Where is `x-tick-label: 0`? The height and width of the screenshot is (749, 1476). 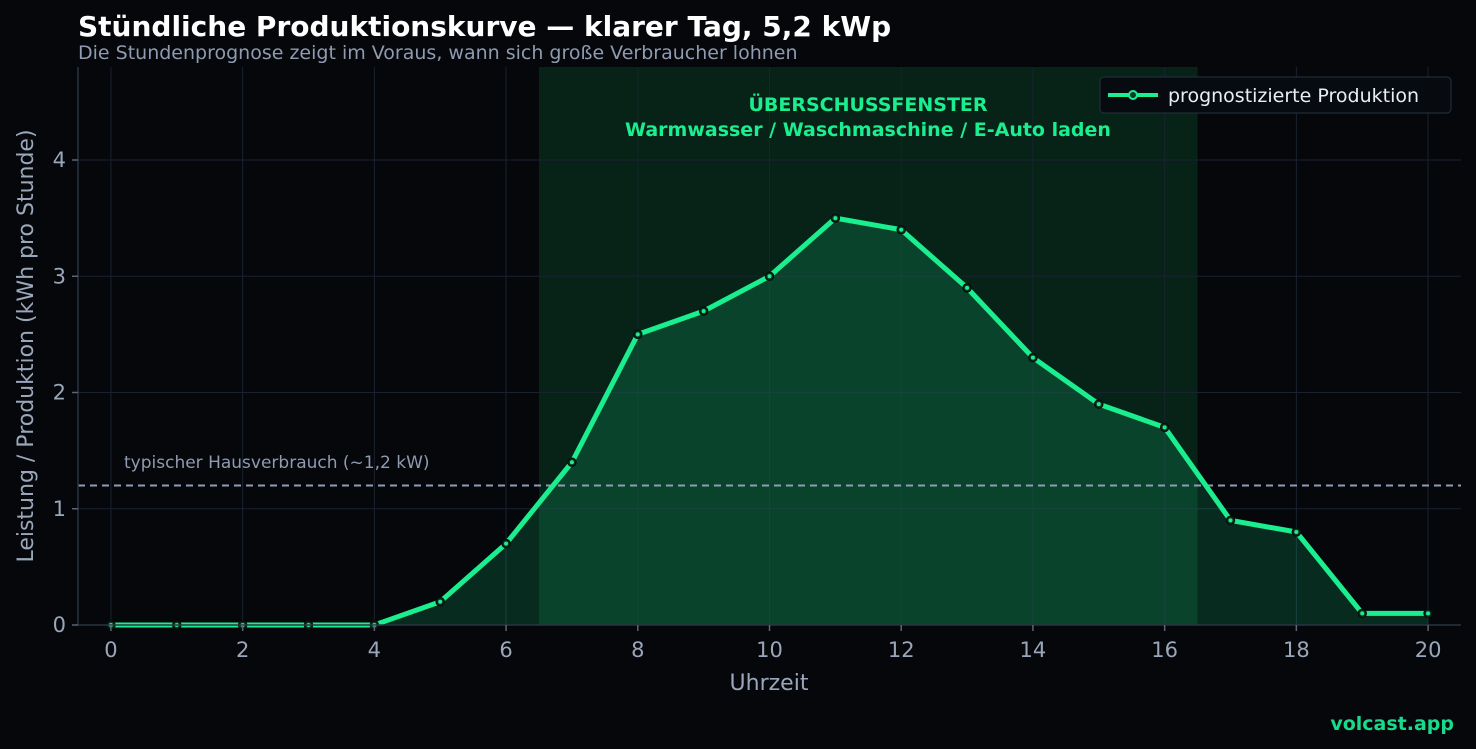 x-tick-label: 0 is located at coordinates (110, 650).